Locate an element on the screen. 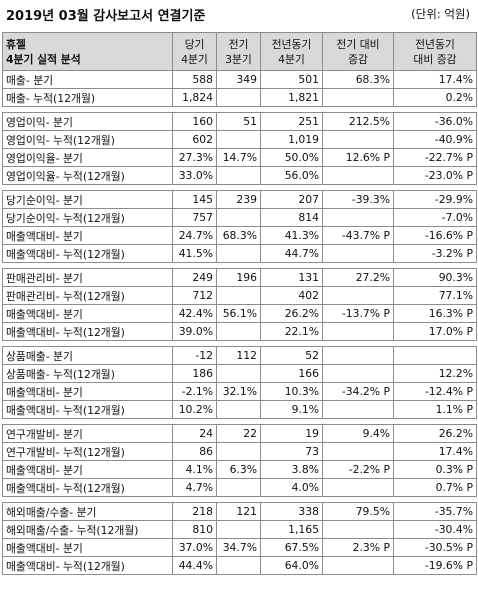  table-row: 매출액대비- 분기 -2.1% 32.1% 10.3% -34.2% P -12.4% P is located at coordinates (239, 391).